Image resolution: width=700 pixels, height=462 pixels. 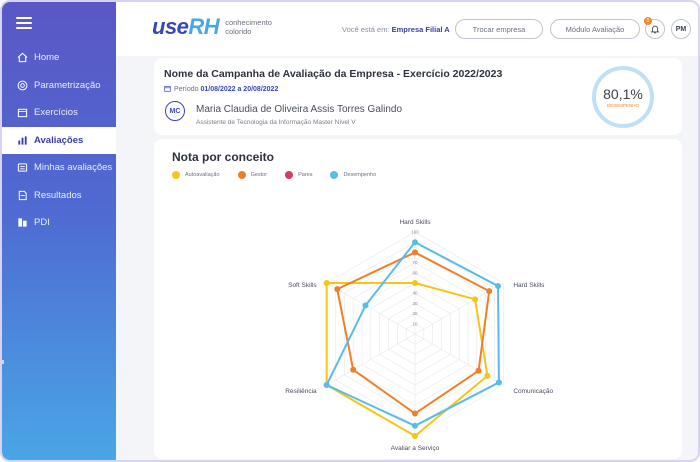 What do you see at coordinates (595, 29) in the screenshot?
I see `module-button: Módulo Avaliação` at bounding box center [595, 29].